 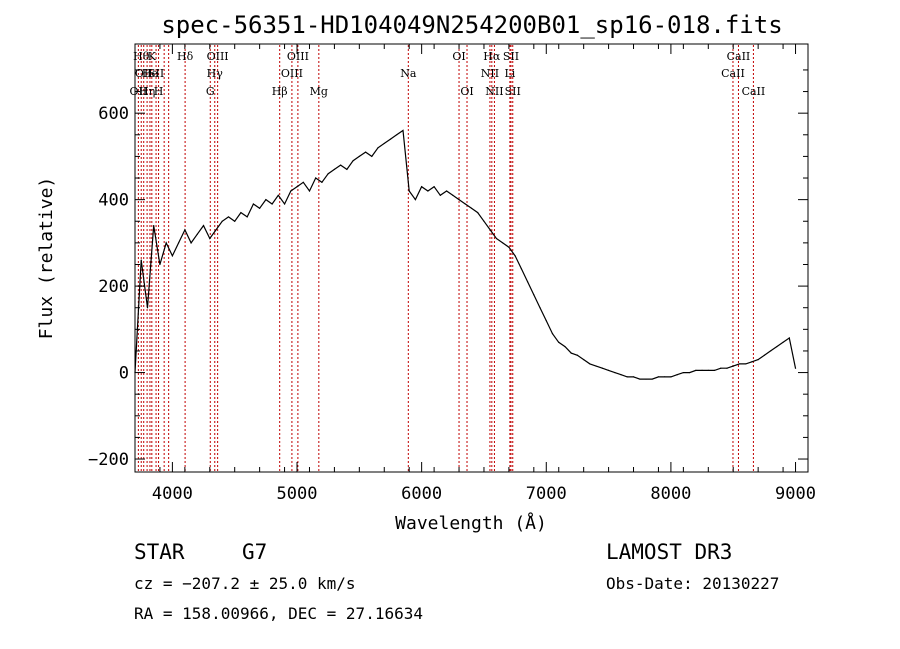 I want to click on survey-name: LAMOST DR3, so click(x=669, y=552).